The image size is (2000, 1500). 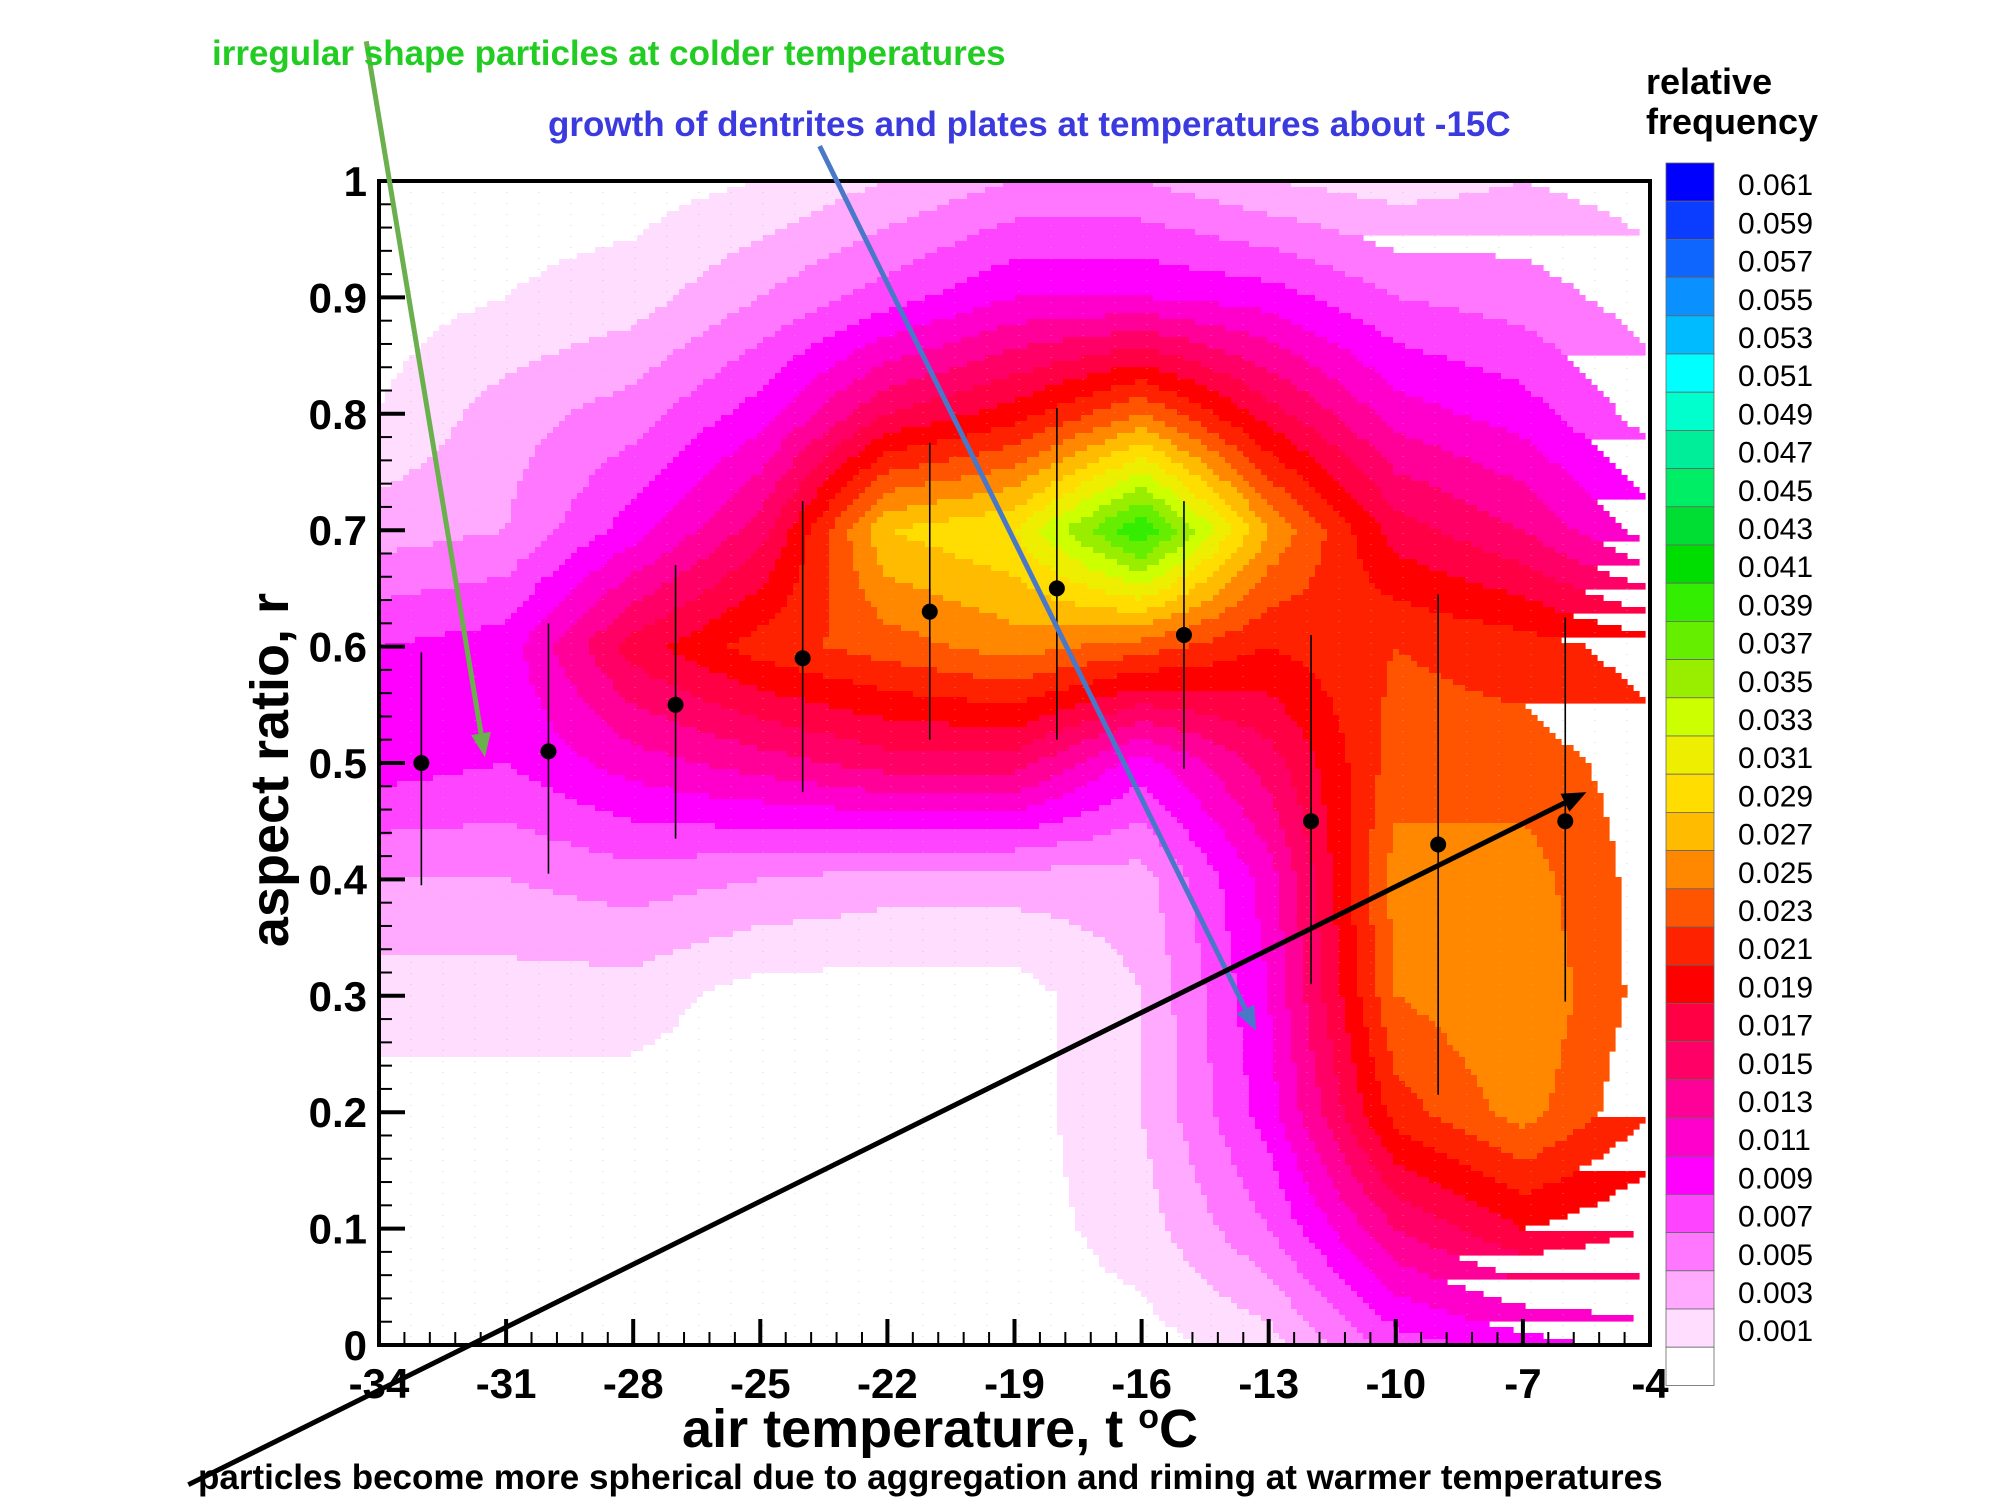 I want to click on legend-level-label: 0.001, so click(x=1775, y=1331).